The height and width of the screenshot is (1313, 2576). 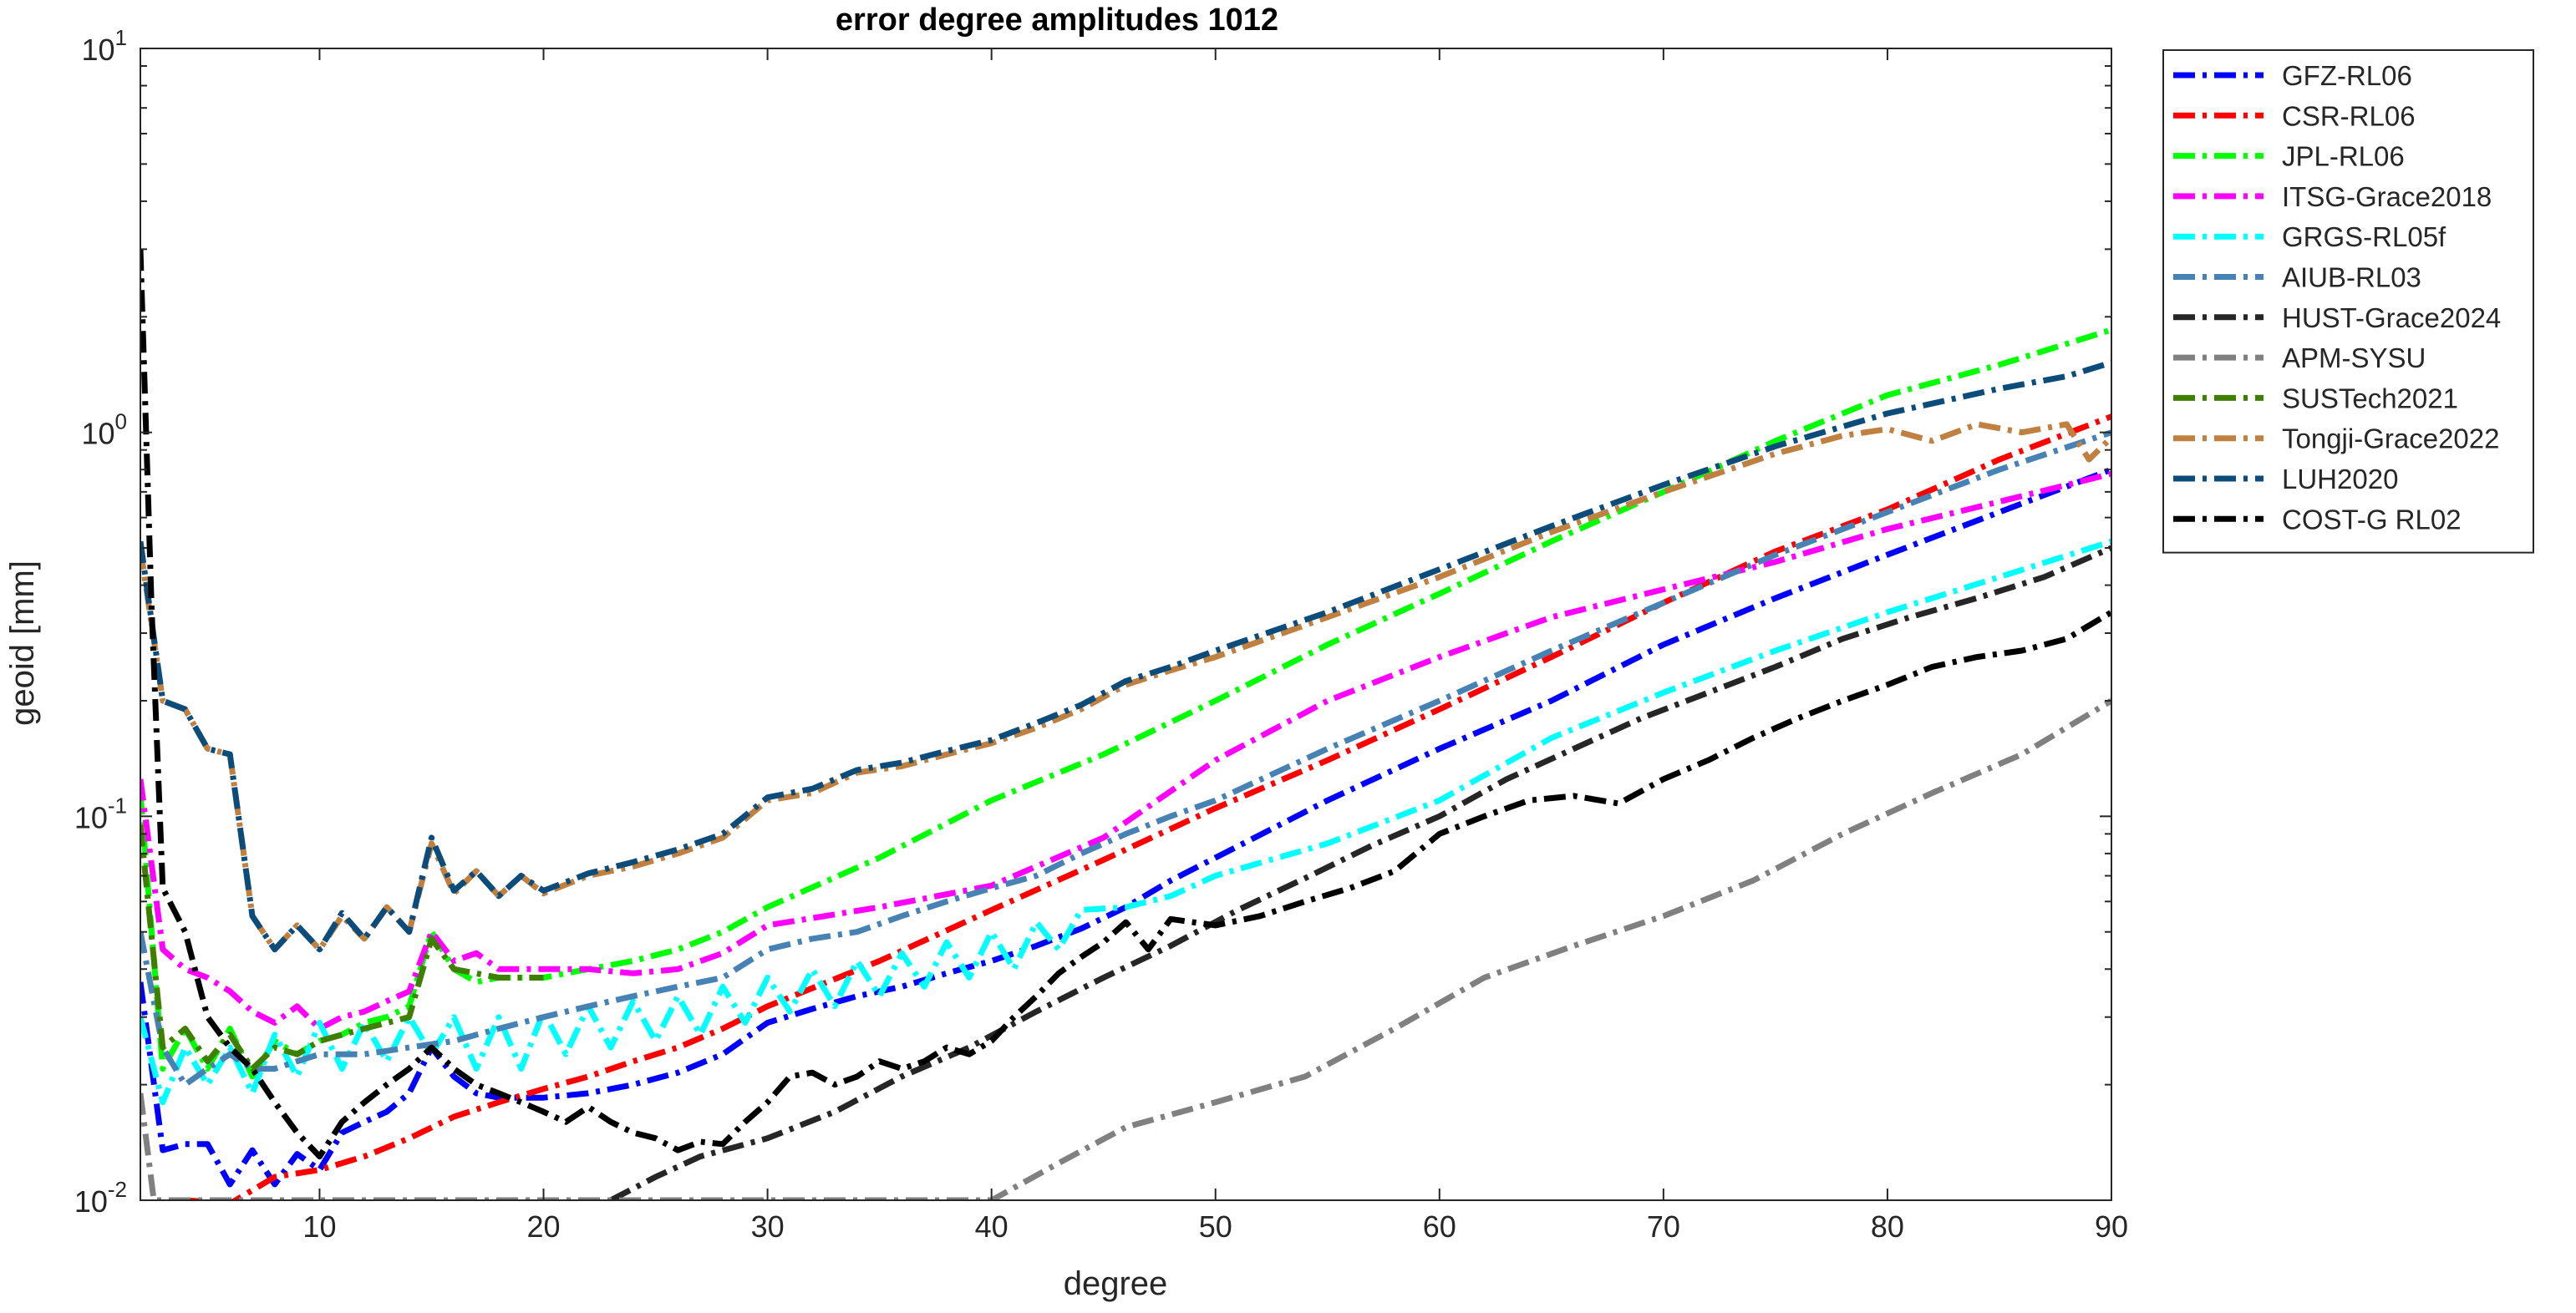 I want to click on legend-label: HUST-Grace2024, so click(x=2391, y=317).